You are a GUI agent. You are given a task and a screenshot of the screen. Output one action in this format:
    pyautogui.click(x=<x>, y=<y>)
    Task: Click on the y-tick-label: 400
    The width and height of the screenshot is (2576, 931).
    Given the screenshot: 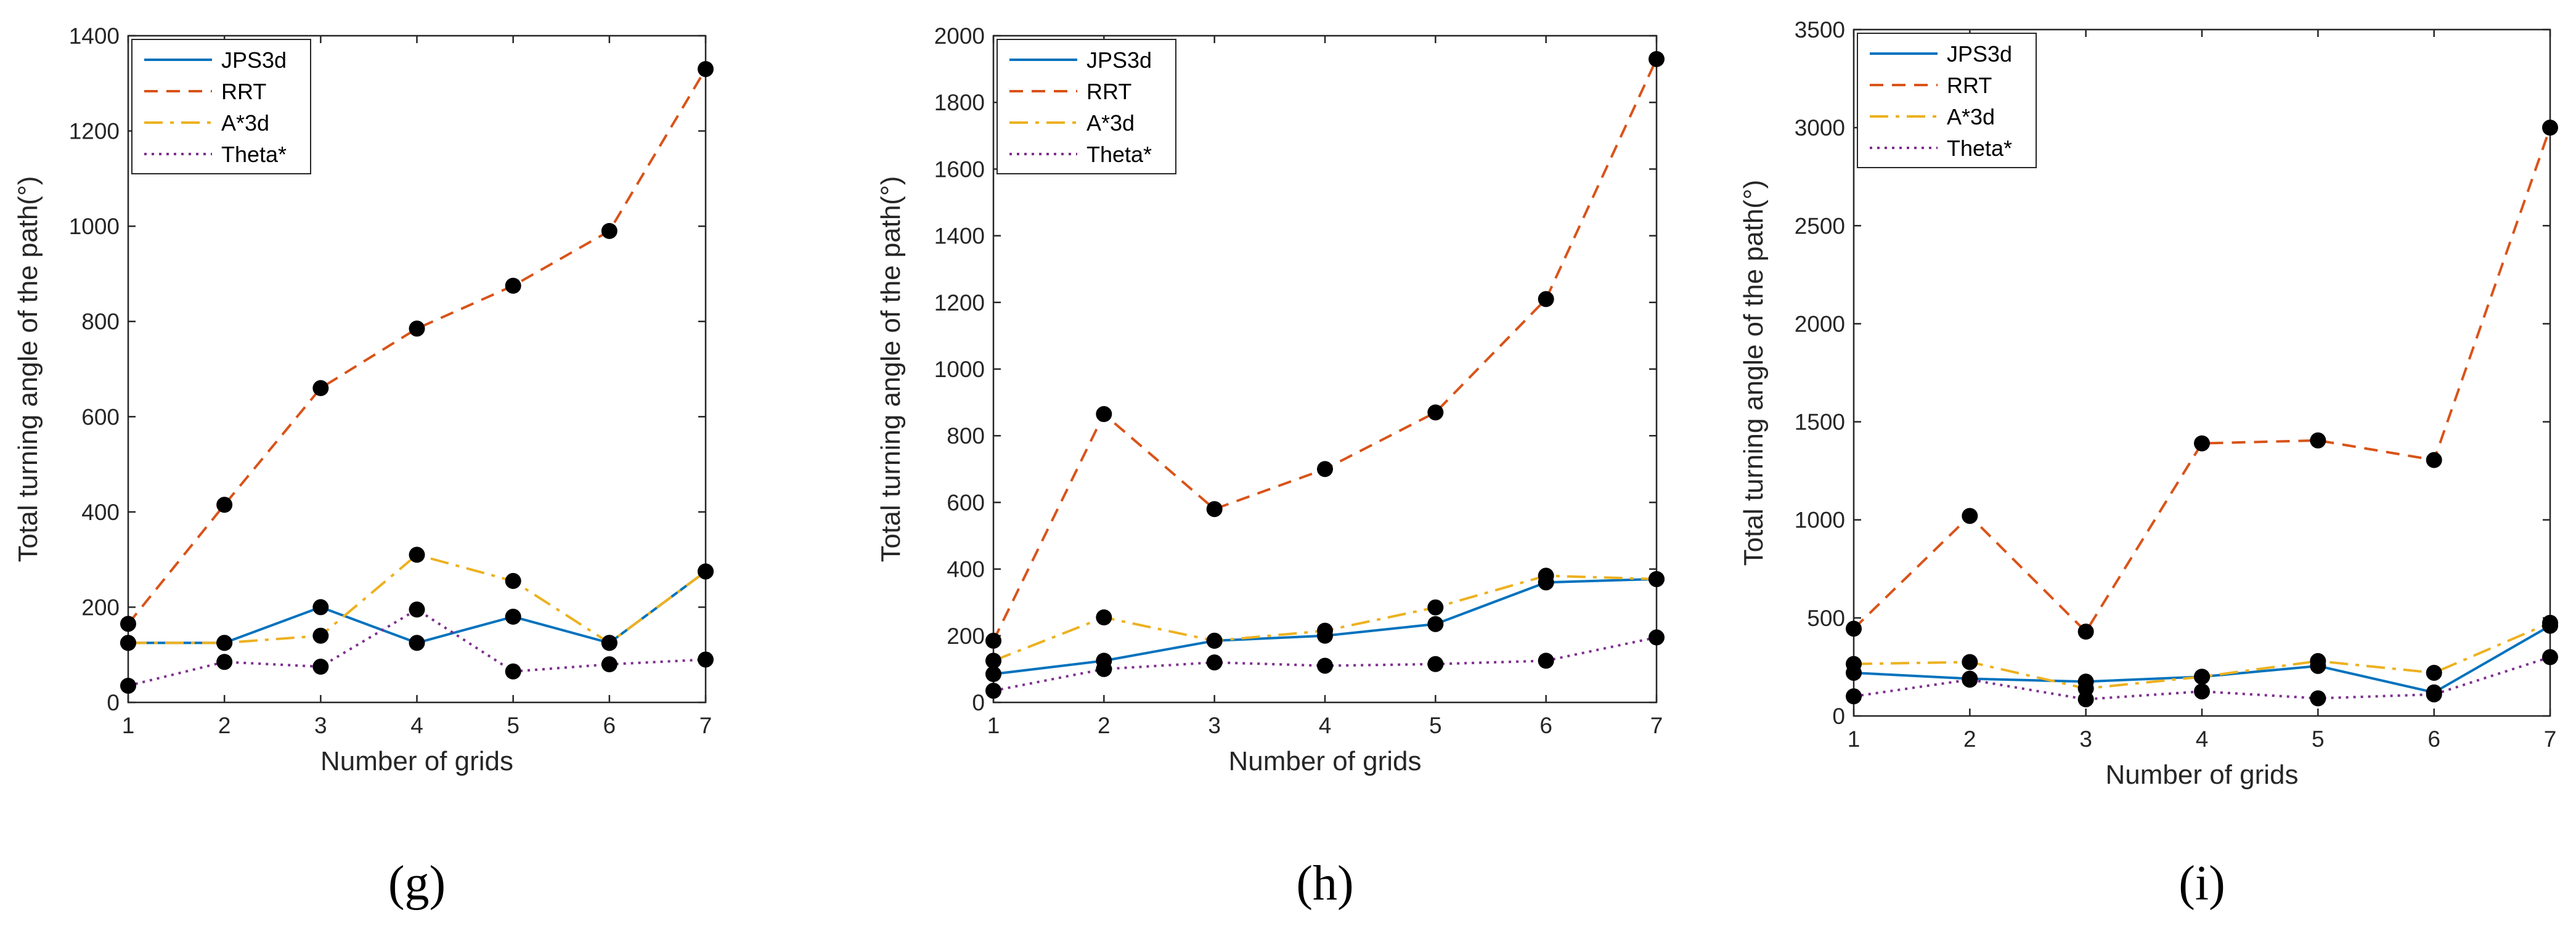 What is the action you would take?
    pyautogui.click(x=966, y=569)
    